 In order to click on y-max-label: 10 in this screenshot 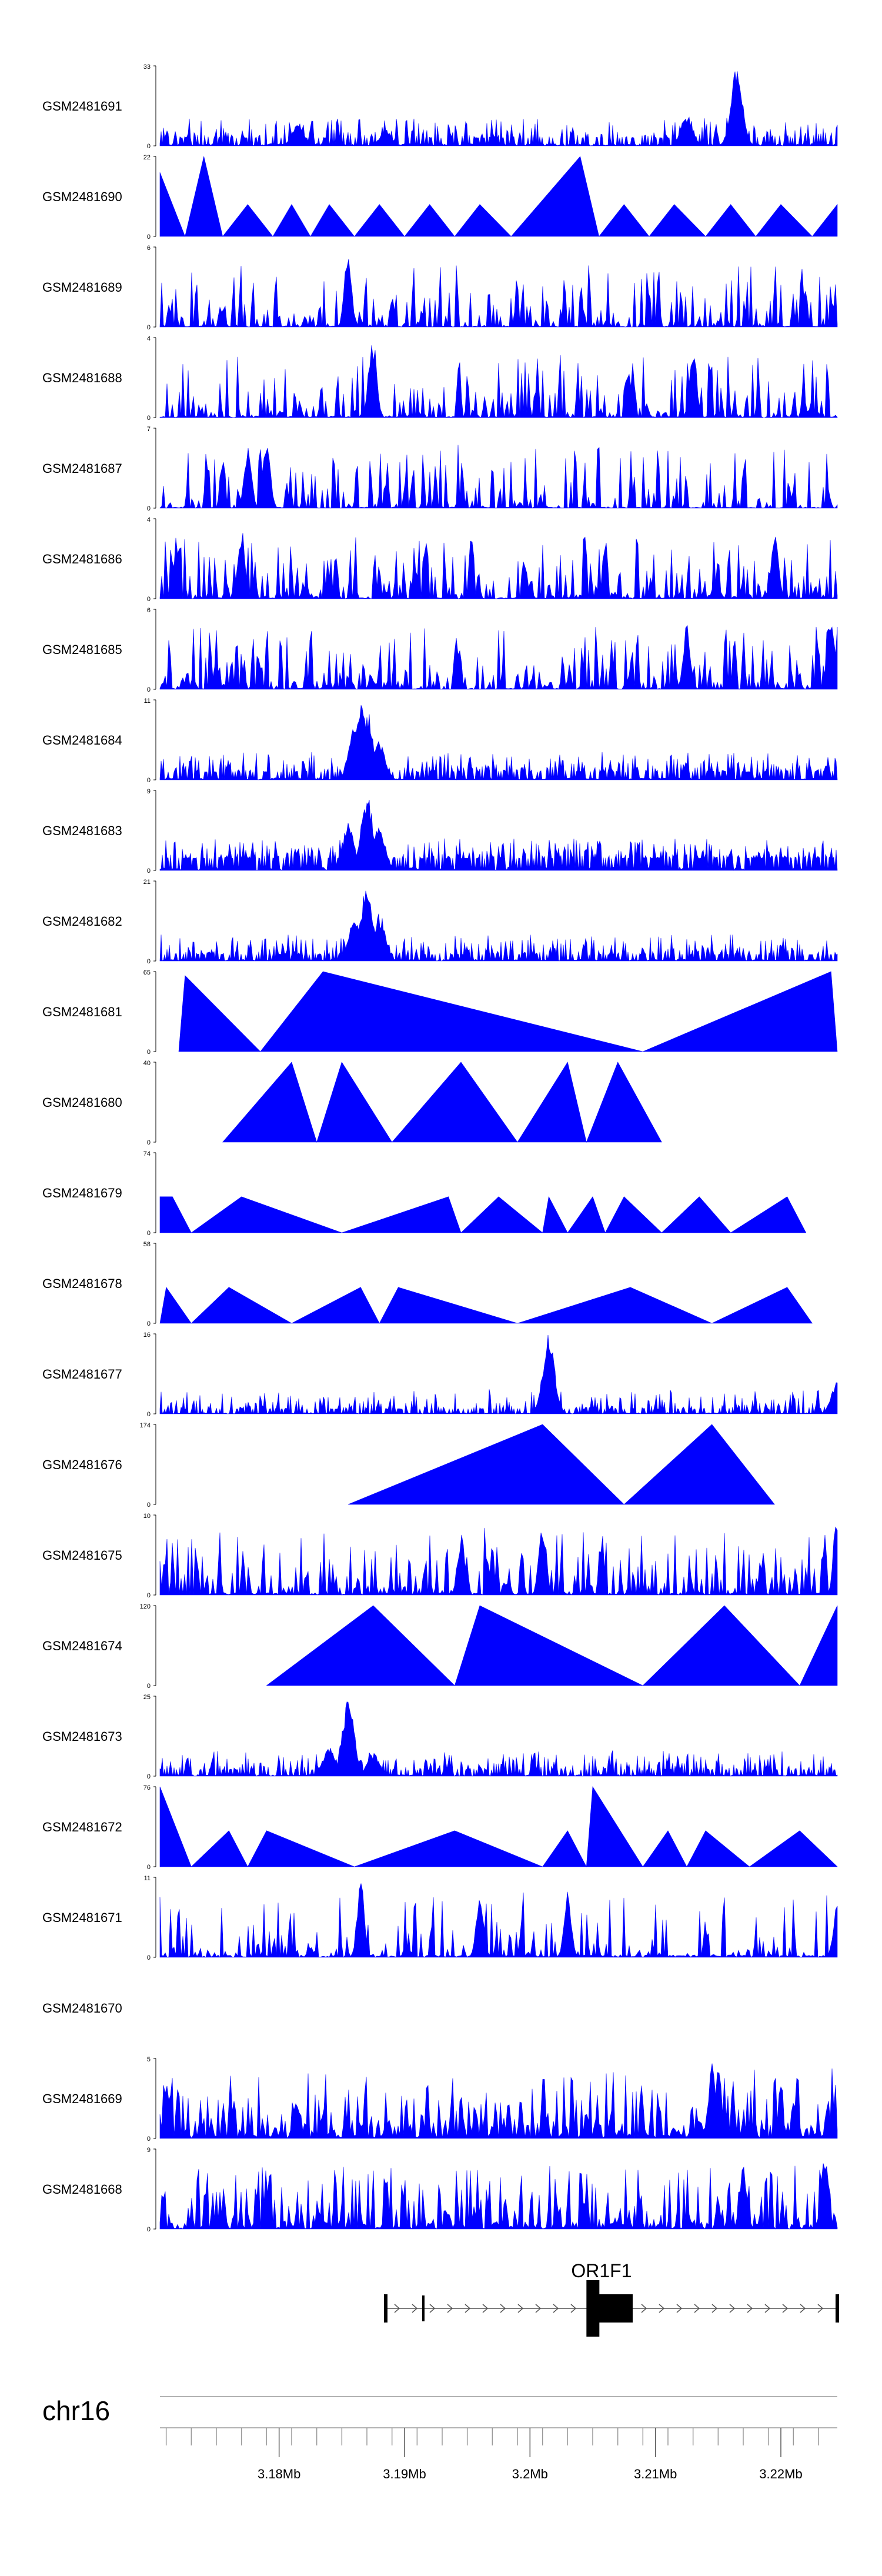, I will do `click(147, 1516)`.